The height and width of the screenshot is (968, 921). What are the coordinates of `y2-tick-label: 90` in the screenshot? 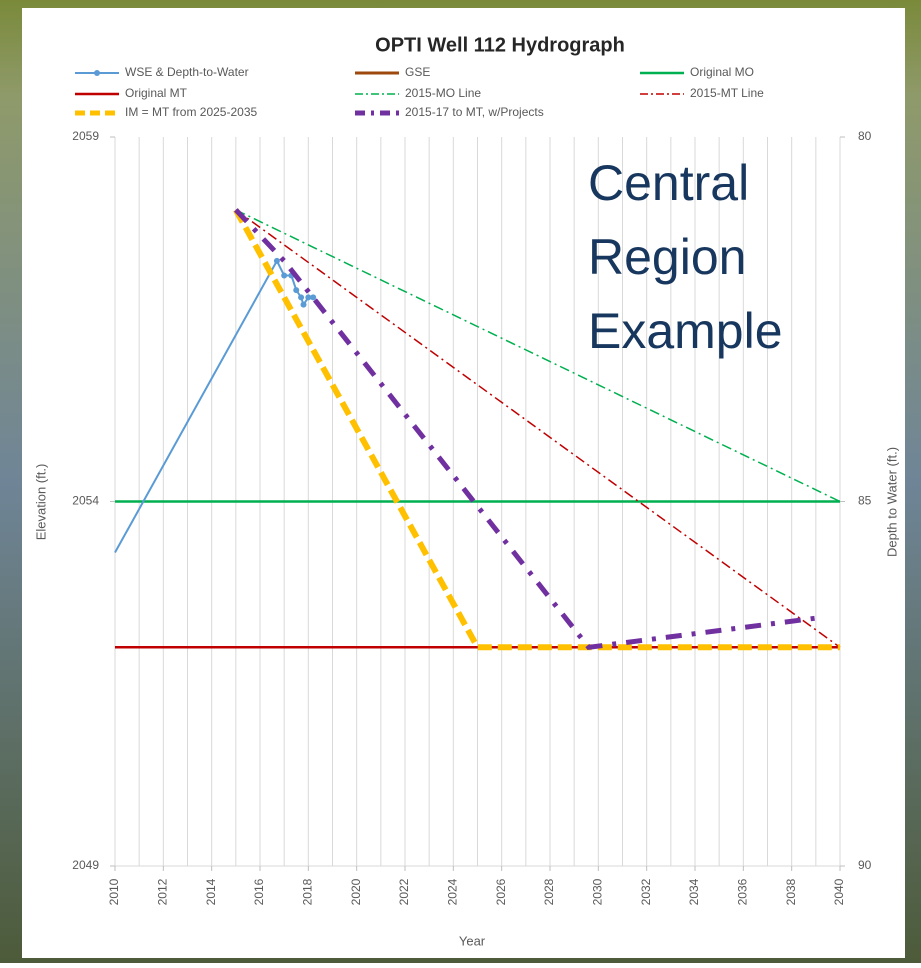 It's located at (865, 865).